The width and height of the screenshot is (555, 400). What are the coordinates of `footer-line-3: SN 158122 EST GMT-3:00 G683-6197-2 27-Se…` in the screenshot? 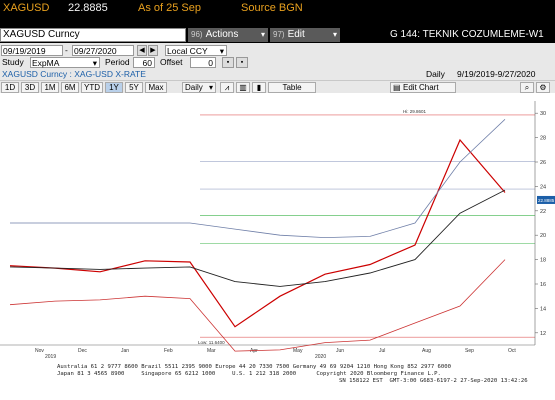 It's located at (433, 381).